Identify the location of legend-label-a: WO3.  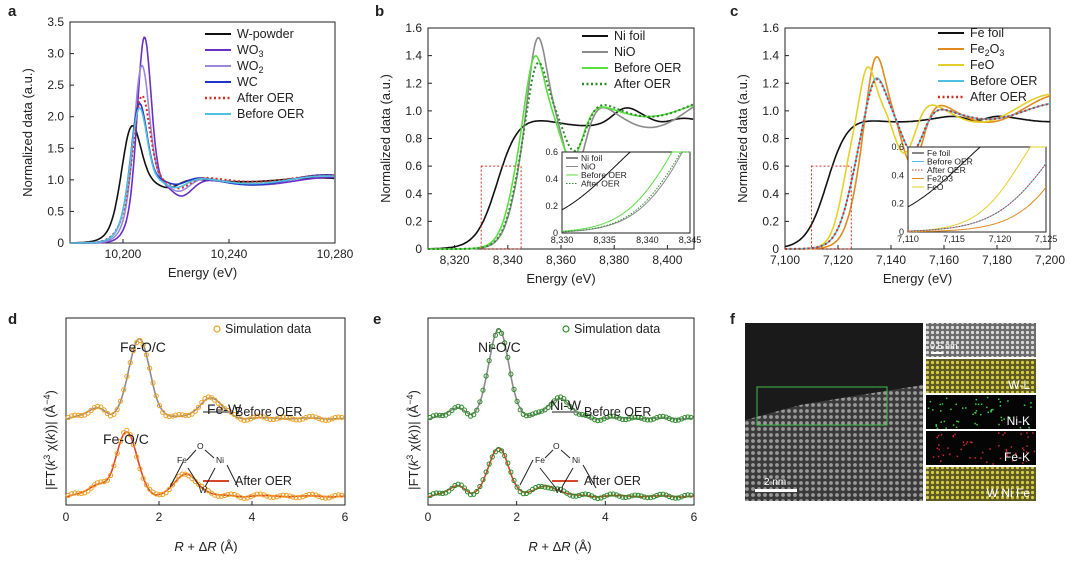
(250, 51).